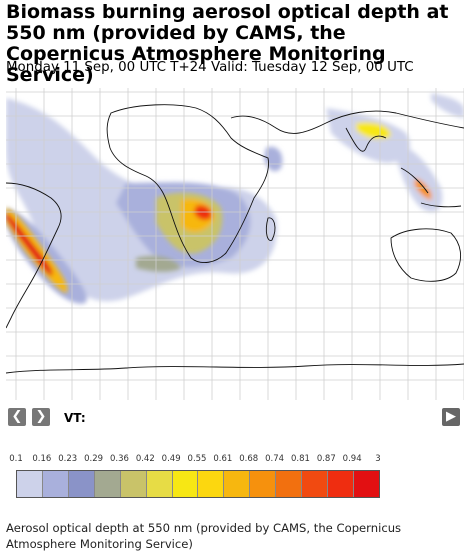  I want to click on prev-frame-button: ❮, so click(17, 417).